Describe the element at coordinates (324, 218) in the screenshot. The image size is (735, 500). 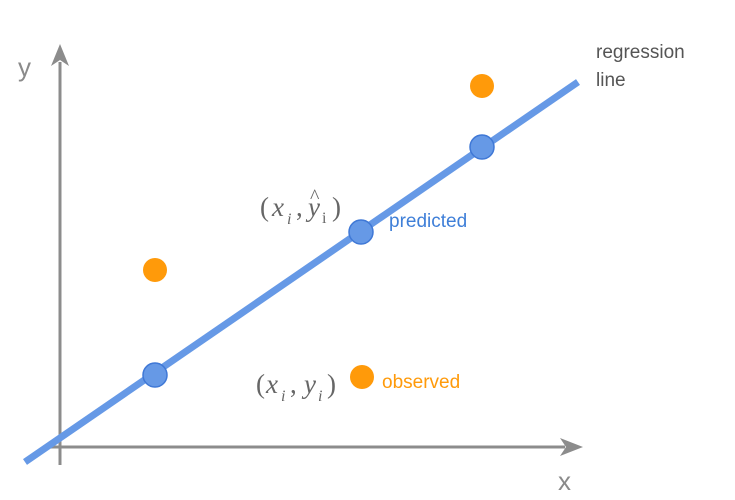
I see `predicted-y-subscript: i` at that location.